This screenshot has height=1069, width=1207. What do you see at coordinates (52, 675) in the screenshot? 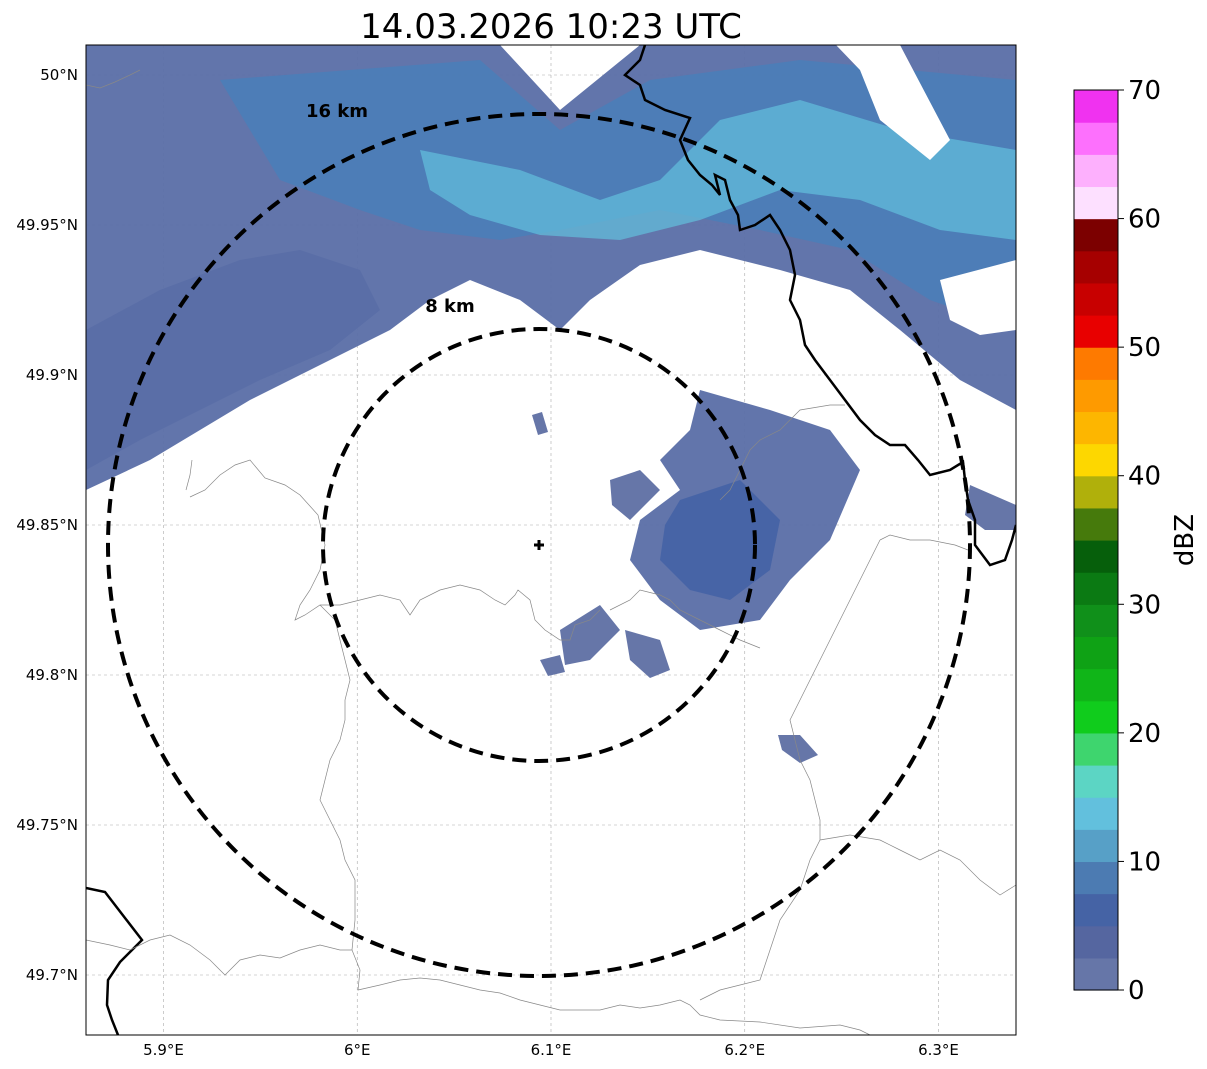
I see `y-tick-label: 49.8°N` at bounding box center [52, 675].